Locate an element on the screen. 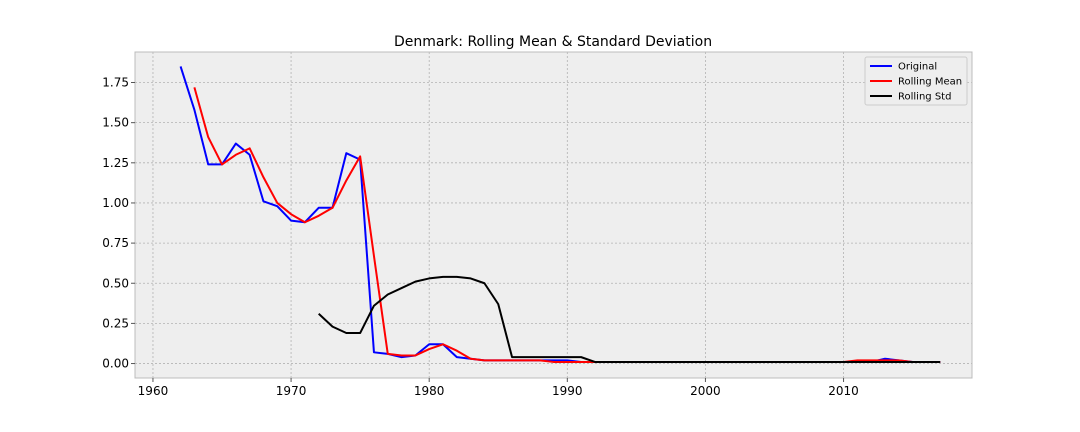  x-tick-label: 1960 is located at coordinates (153, 391).